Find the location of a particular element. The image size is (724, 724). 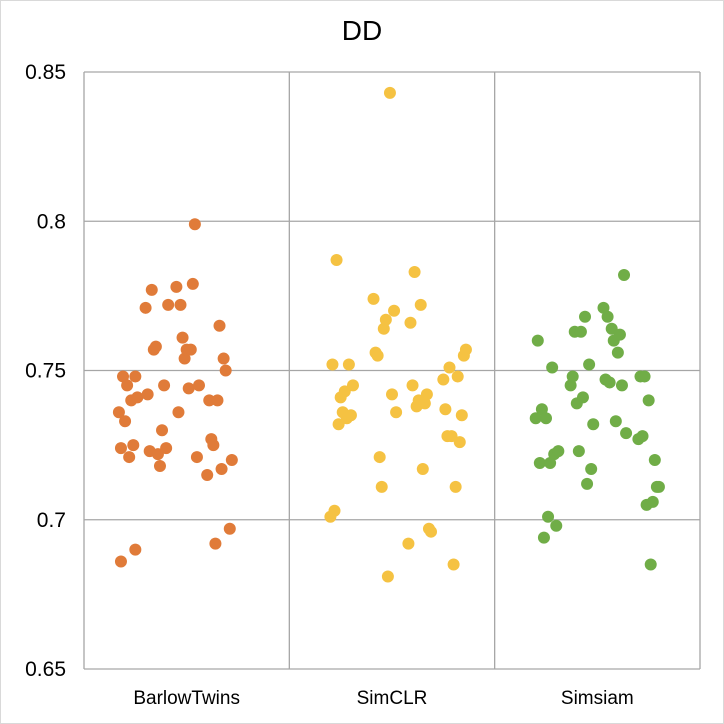

x-tick-label: SimCLR is located at coordinates (392, 698).